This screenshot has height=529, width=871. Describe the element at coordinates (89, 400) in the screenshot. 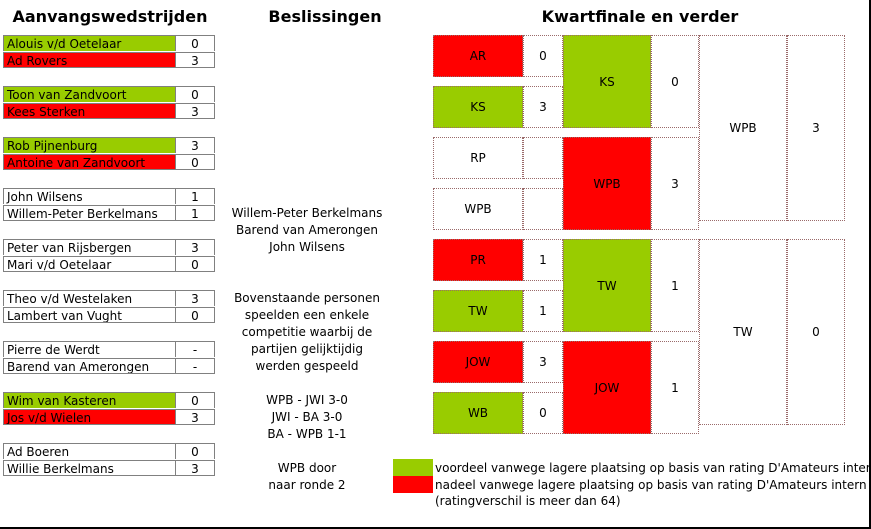

I see `player-name: Wim van Kasteren` at that location.